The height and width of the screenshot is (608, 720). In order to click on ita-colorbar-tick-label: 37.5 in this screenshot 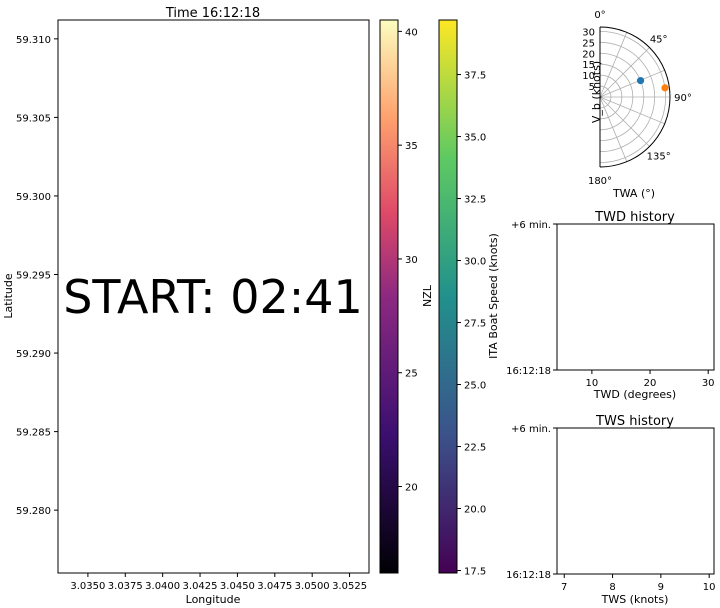, I will do `click(475, 76)`.